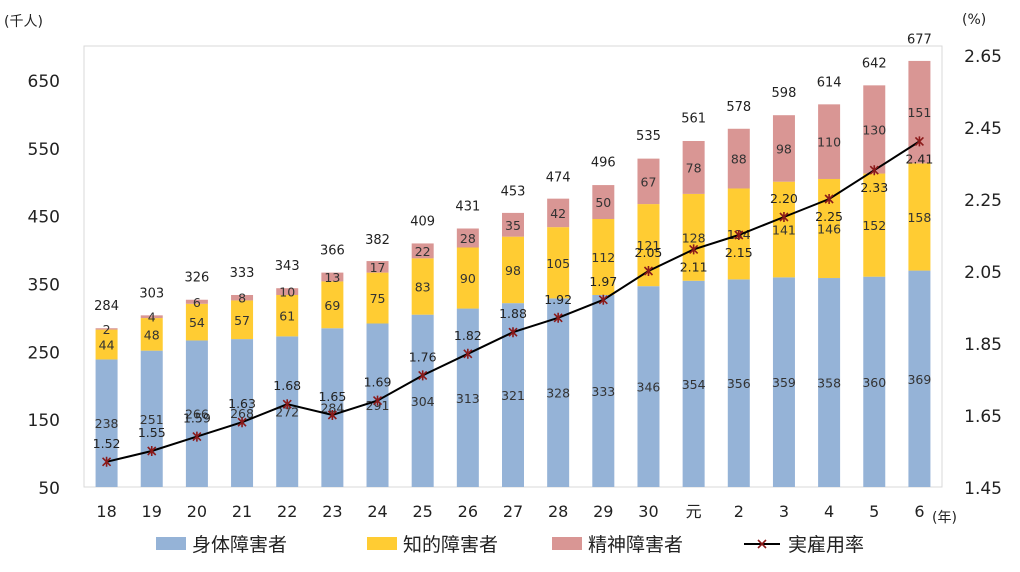  Describe the element at coordinates (44, 285) in the screenshot. I see `left-axis: 50 150 250 350 450 550 650` at that location.